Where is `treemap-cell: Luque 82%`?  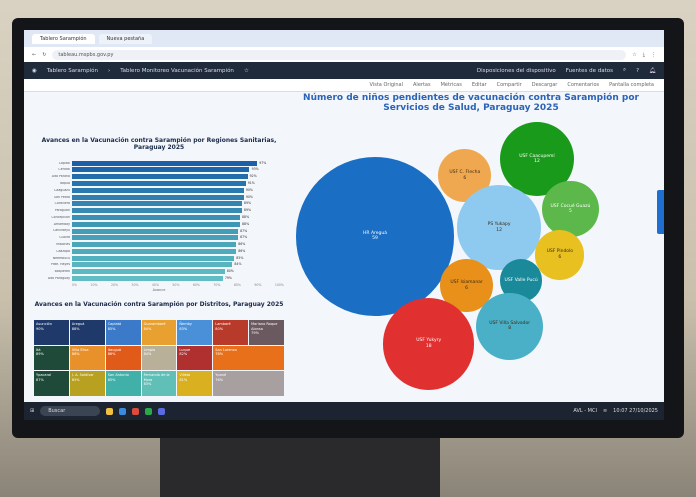
treemap-cell: Luque 82% is located at coordinates (195, 358).